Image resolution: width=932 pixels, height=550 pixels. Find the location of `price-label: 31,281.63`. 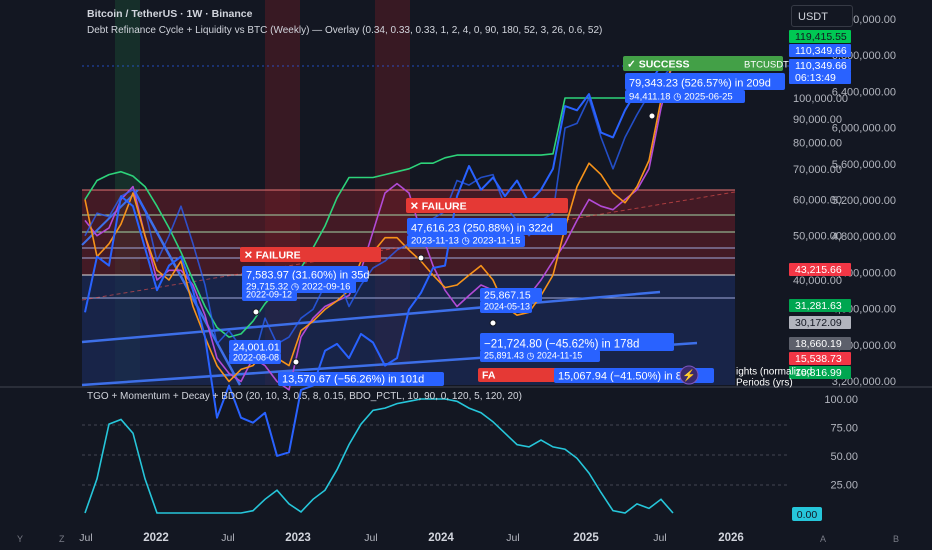

price-label: 31,281.63 is located at coordinates (818, 306).